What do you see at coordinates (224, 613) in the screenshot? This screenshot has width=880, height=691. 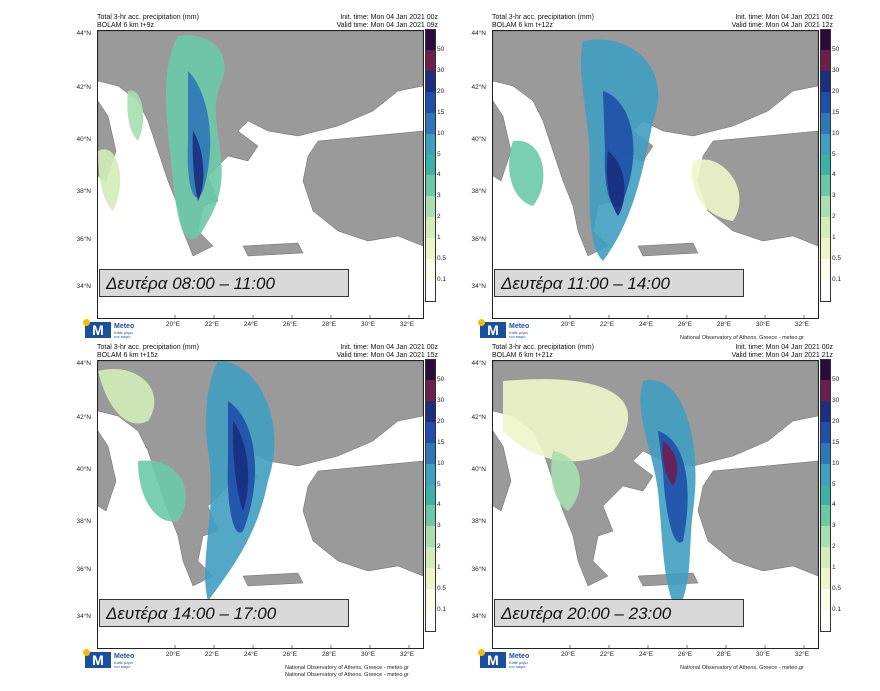 I see `time-range-label: Δευτέρα 14:00 – 17:00` at bounding box center [224, 613].